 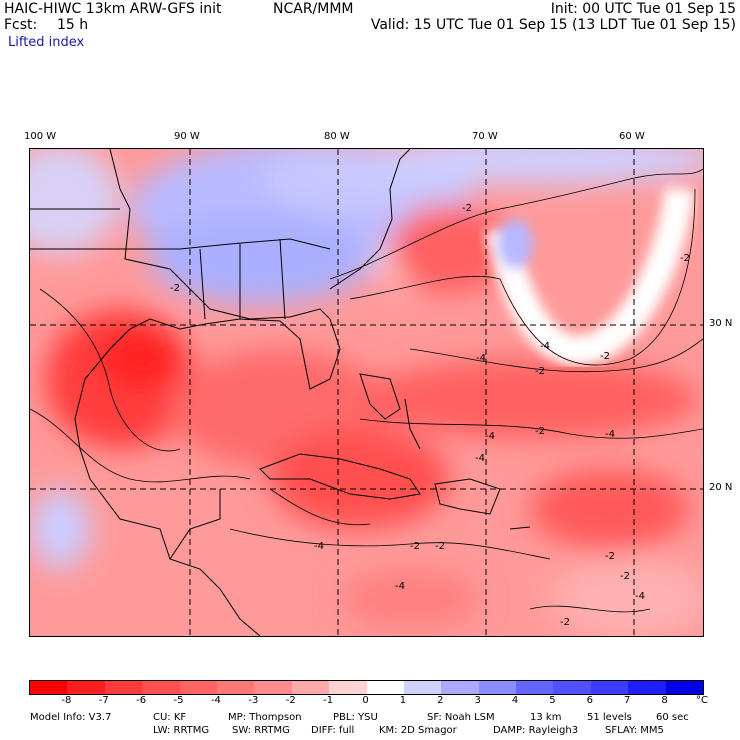 I want to click on model-info: Model Info: V3.7, so click(x=71, y=717).